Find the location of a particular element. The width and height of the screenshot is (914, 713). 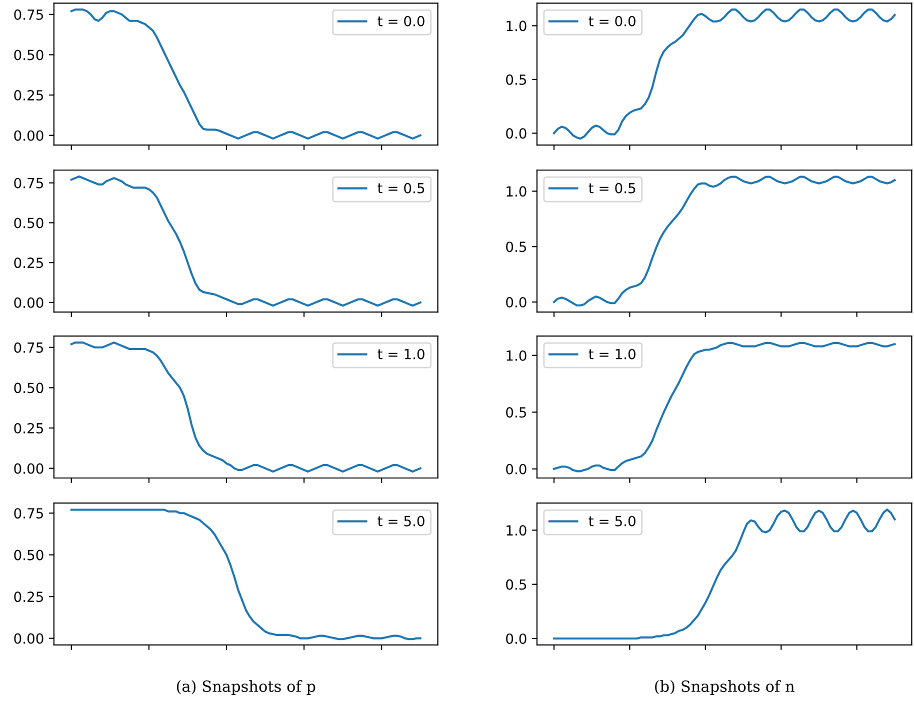

text: (a) Snapshots of p is located at coordinates (246, 687).